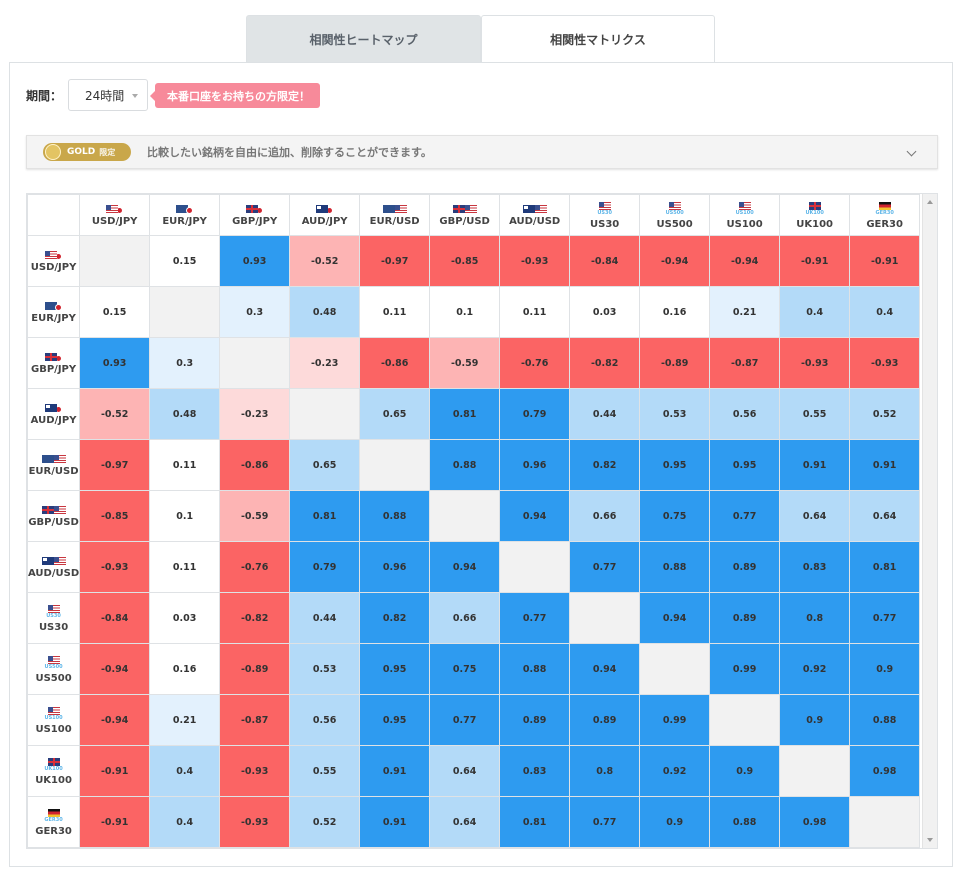 The height and width of the screenshot is (876, 962). Describe the element at coordinates (81, 152) in the screenshot. I see `gold-badge-label: GOLD` at that location.